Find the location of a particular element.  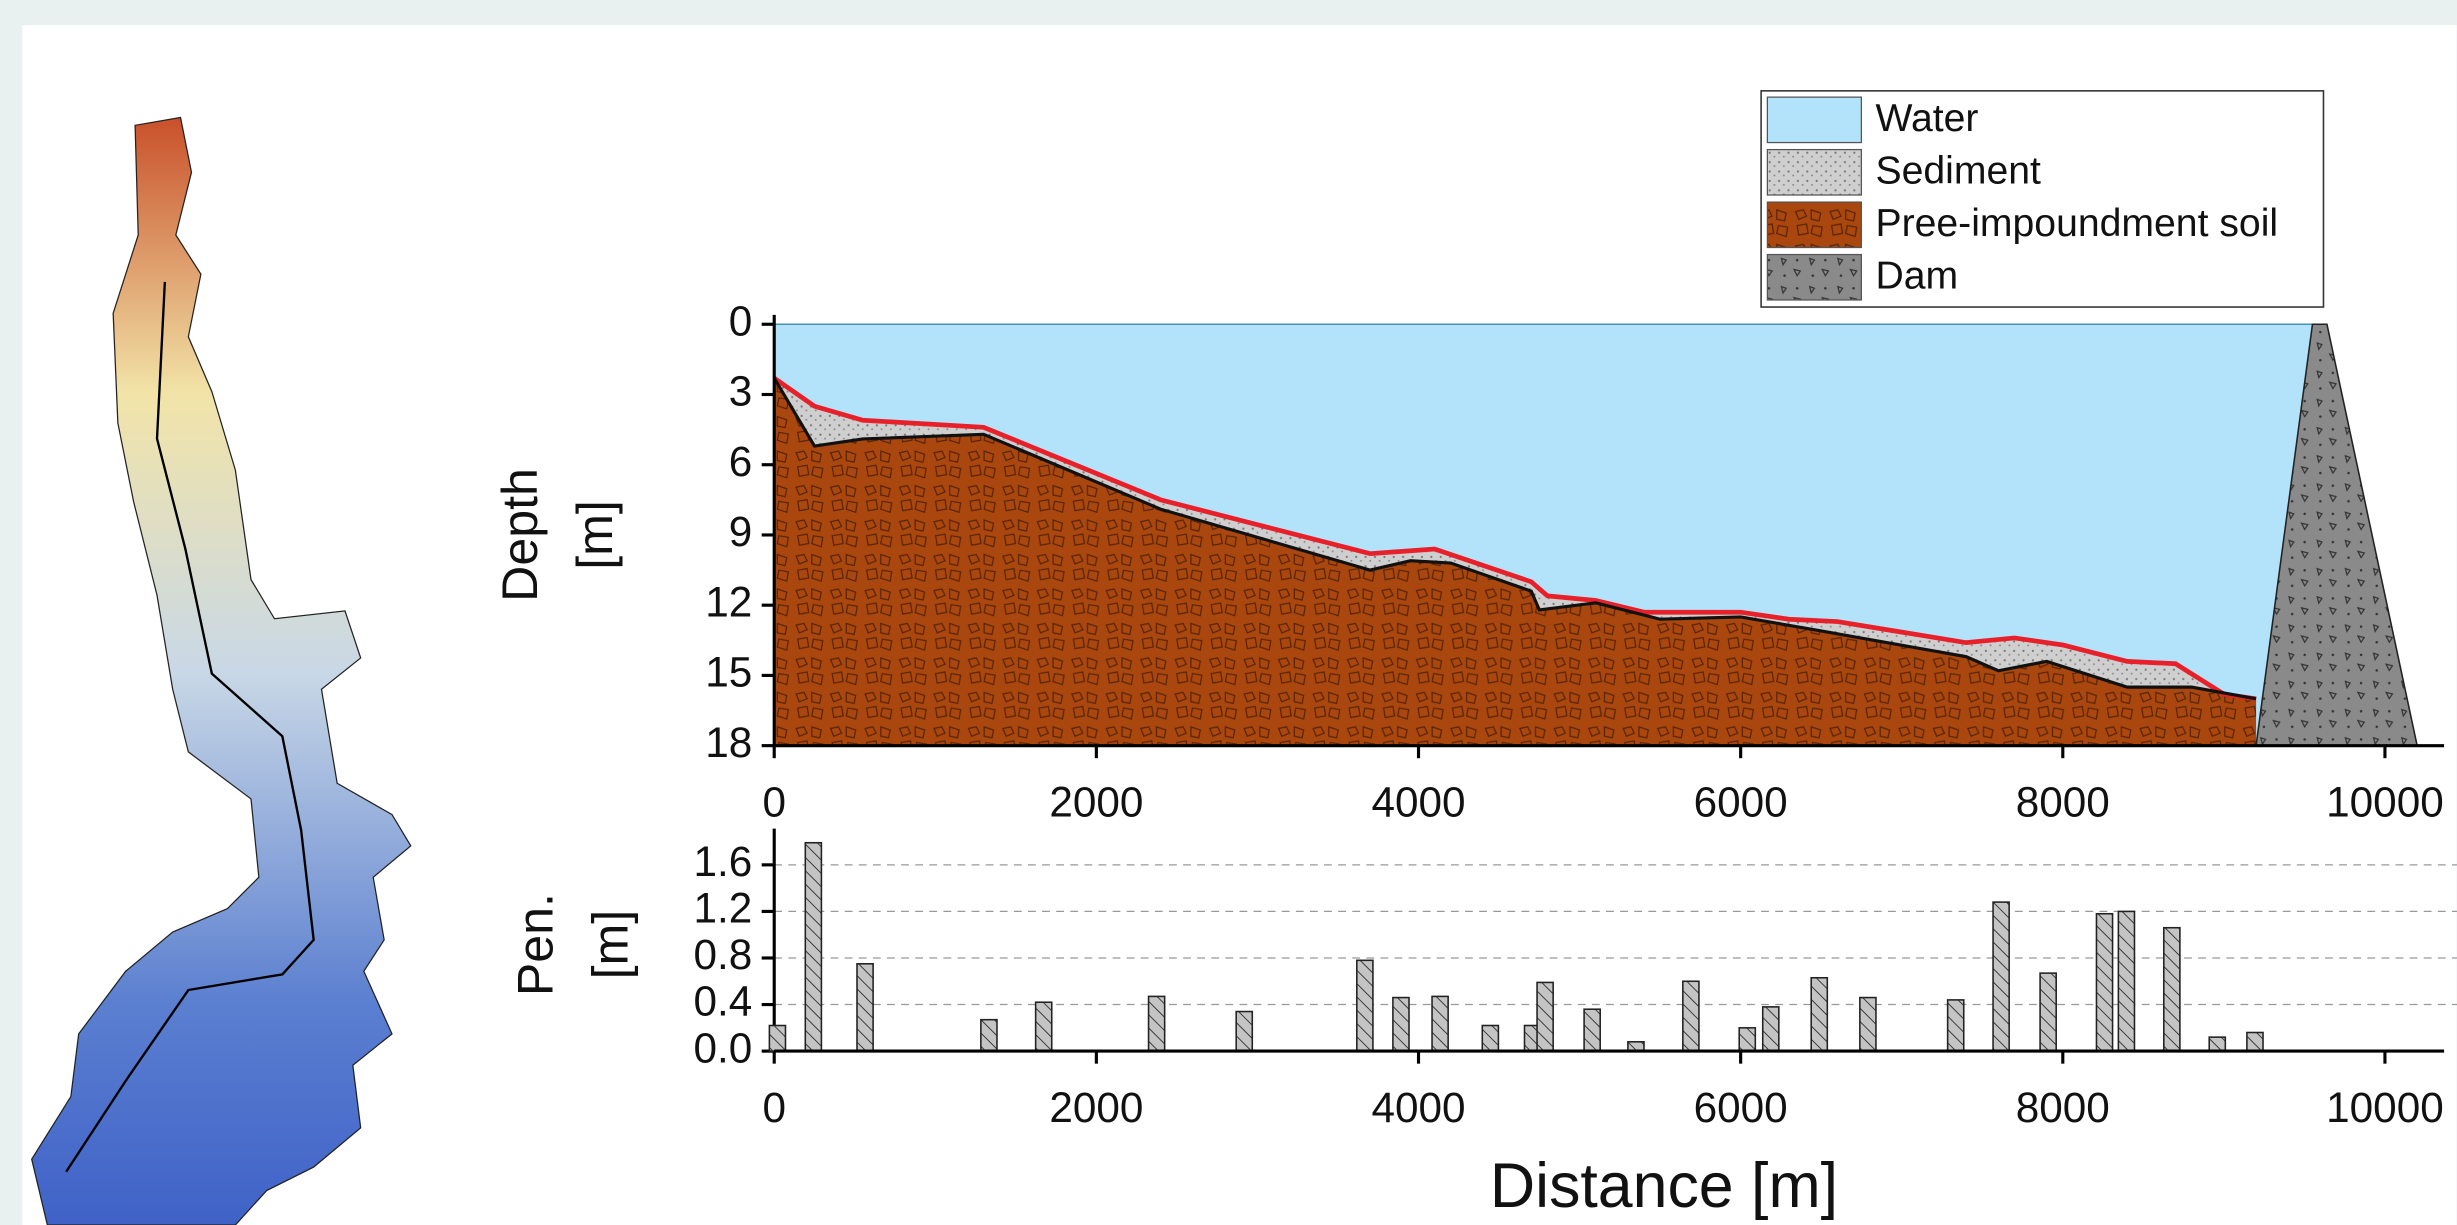

y-tick-label: 15 is located at coordinates (728, 672).